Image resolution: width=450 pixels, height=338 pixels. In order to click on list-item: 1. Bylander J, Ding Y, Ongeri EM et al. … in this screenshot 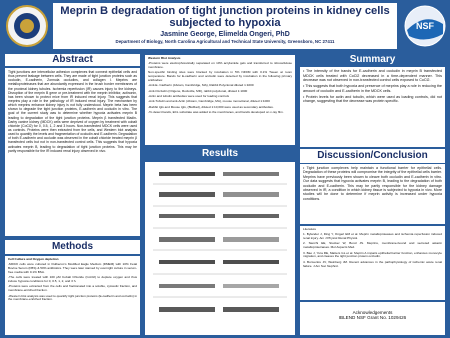, I will do `click(372, 236)`.